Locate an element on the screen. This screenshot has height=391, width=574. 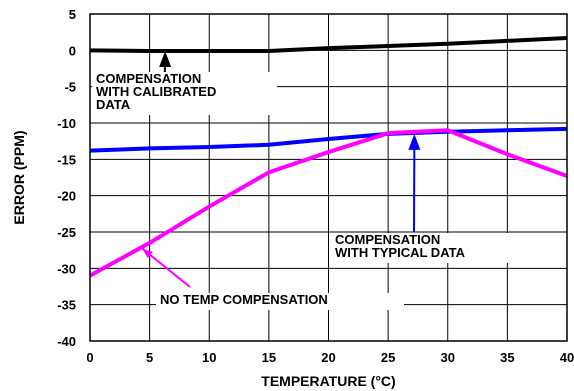
y-tick-label: -15 is located at coordinates (66, 159).